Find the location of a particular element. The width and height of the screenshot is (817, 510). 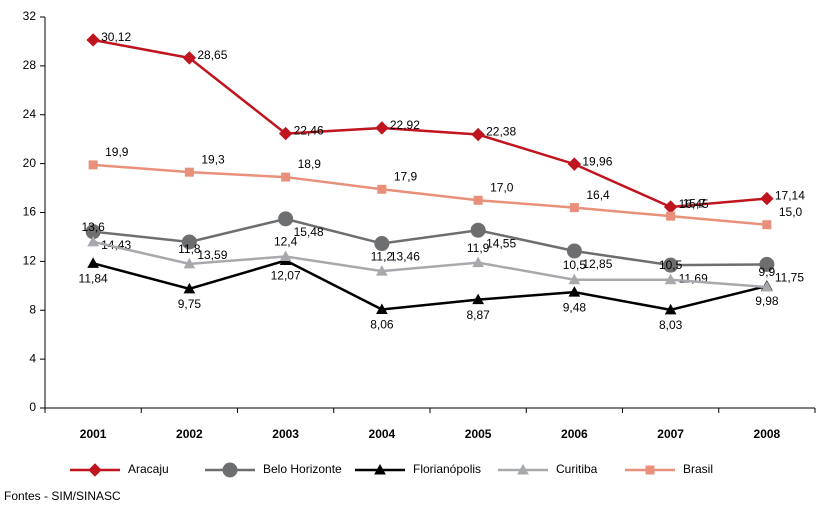

data-label: 13,46 is located at coordinates (405, 257).